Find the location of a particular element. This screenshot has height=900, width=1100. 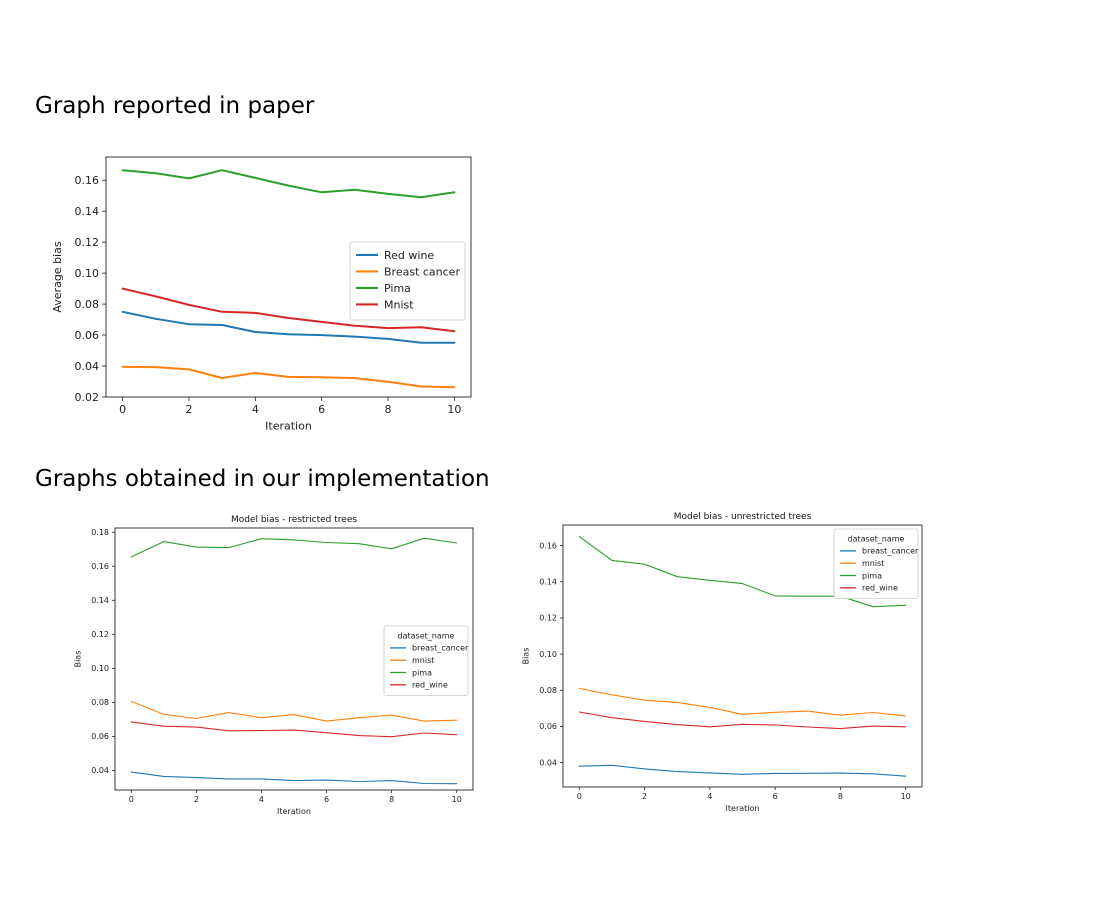

legend: Red wine Breast cancer Pima Mnist is located at coordinates (407, 281).